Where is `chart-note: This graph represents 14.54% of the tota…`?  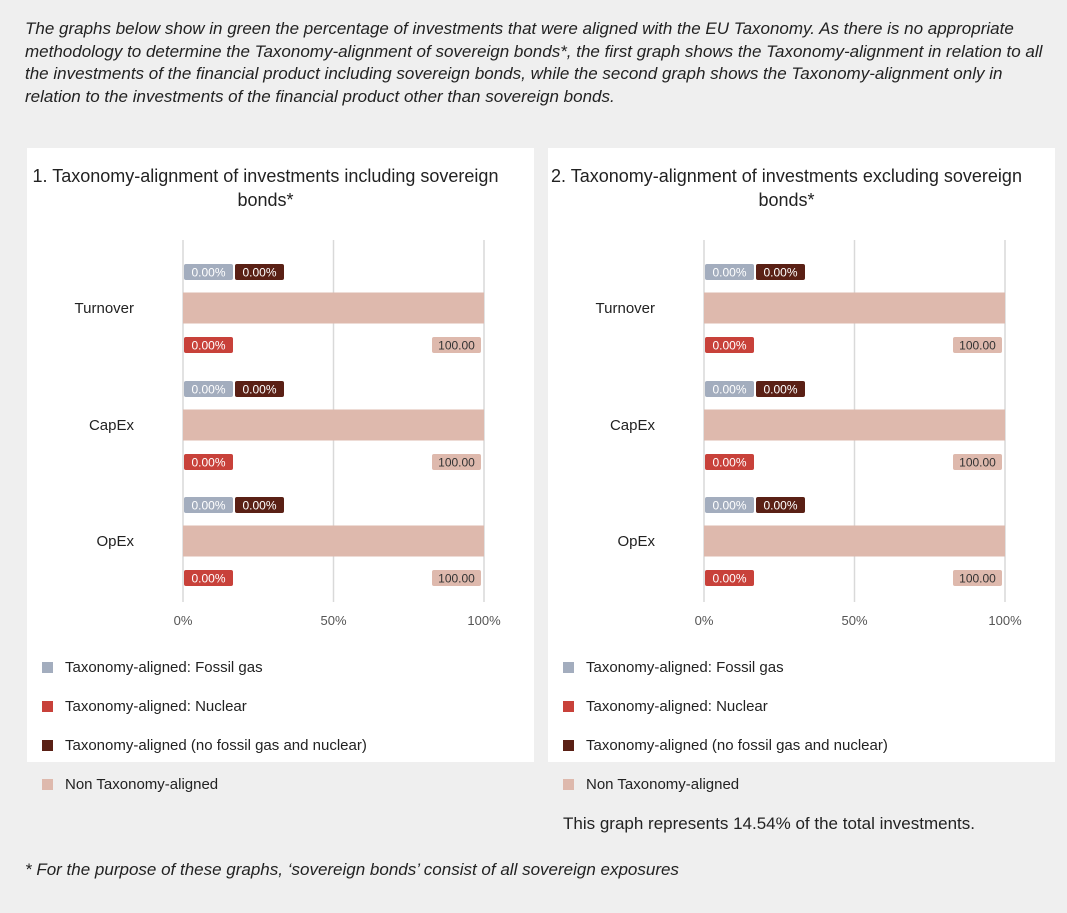
chart-note: This graph represents 14.54% of the tota… is located at coordinates (769, 823).